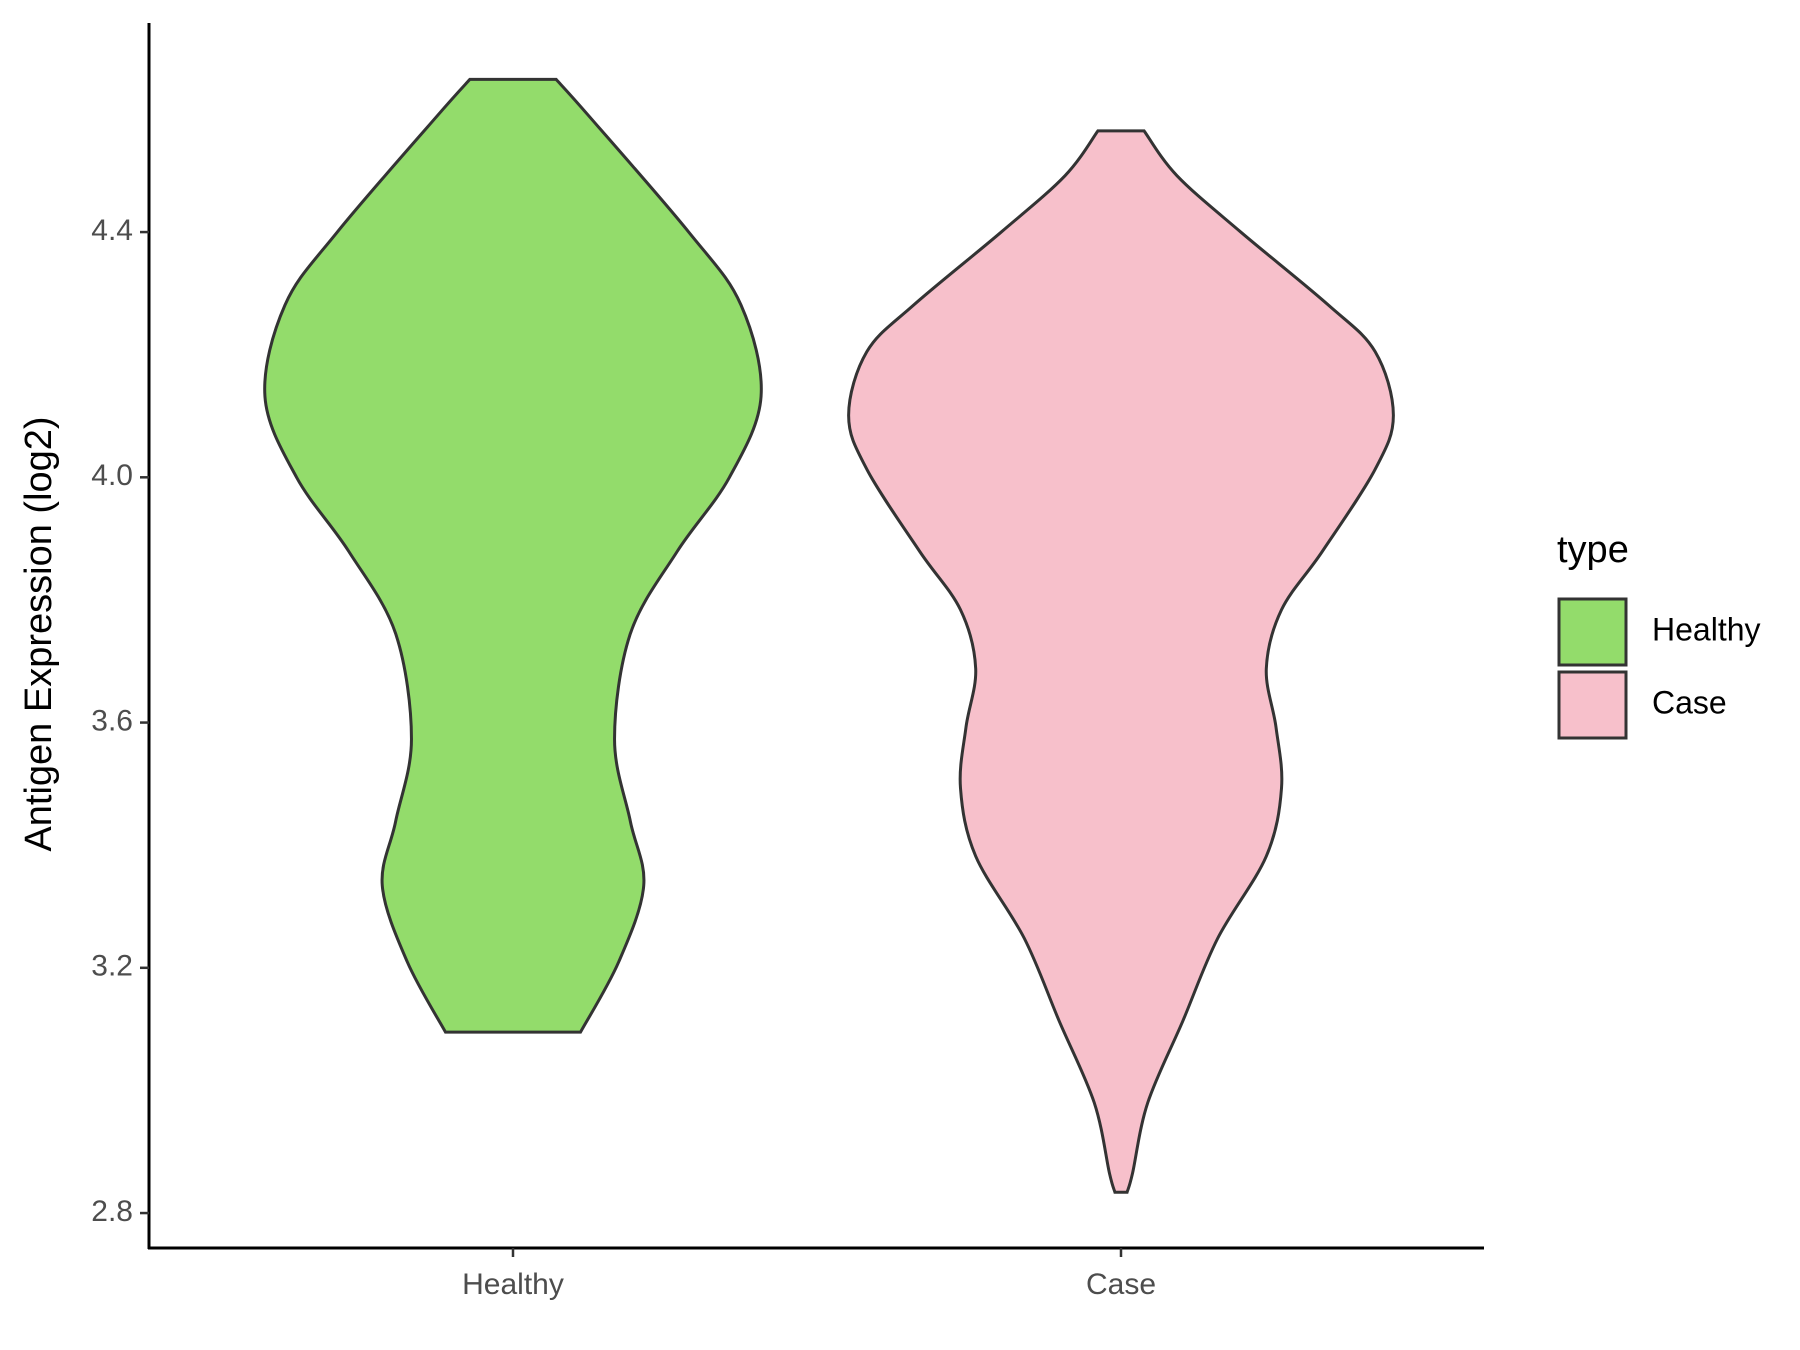 This screenshot has width=1800, height=1350. What do you see at coordinates (513, 1284) in the screenshot?
I see `x-tick-label: Healthy` at bounding box center [513, 1284].